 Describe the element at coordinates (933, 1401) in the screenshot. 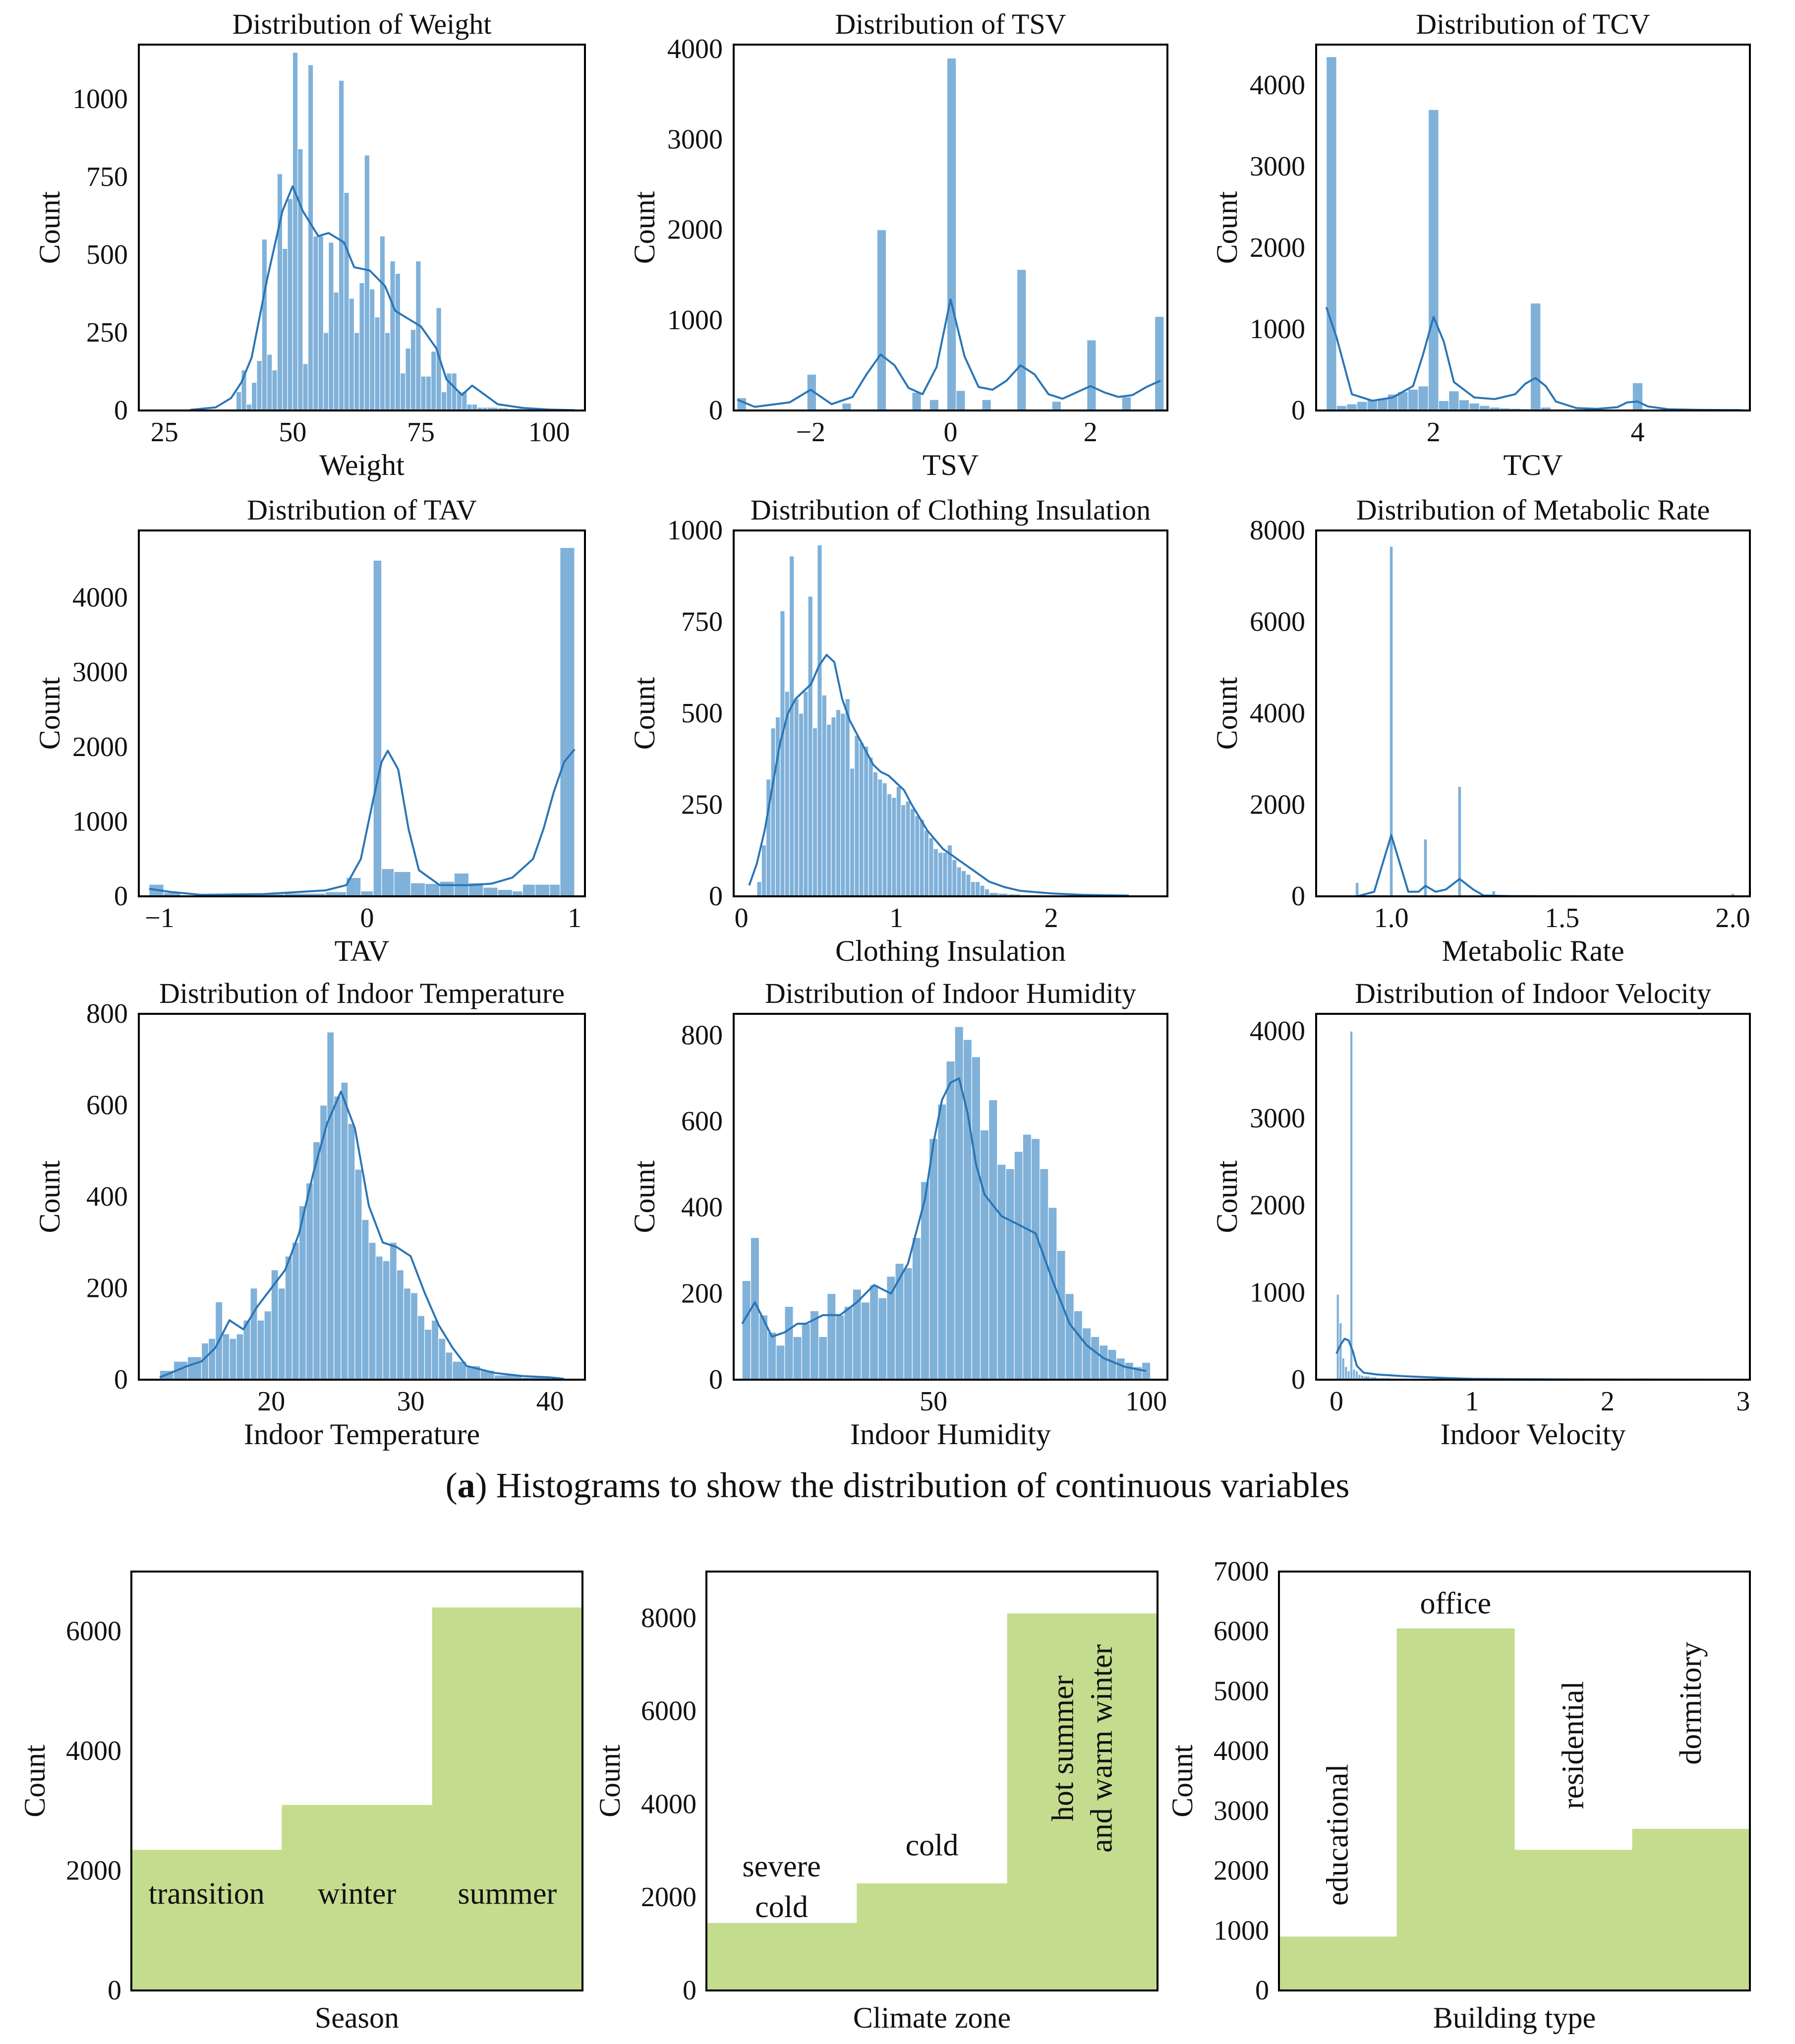

I see `x-tick-label: 50` at that location.